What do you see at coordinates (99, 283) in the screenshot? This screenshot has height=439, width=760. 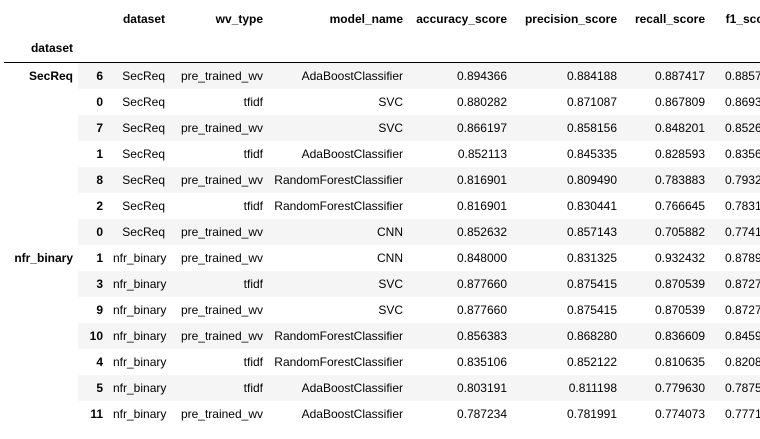 I see `row-index: 3` at bounding box center [99, 283].